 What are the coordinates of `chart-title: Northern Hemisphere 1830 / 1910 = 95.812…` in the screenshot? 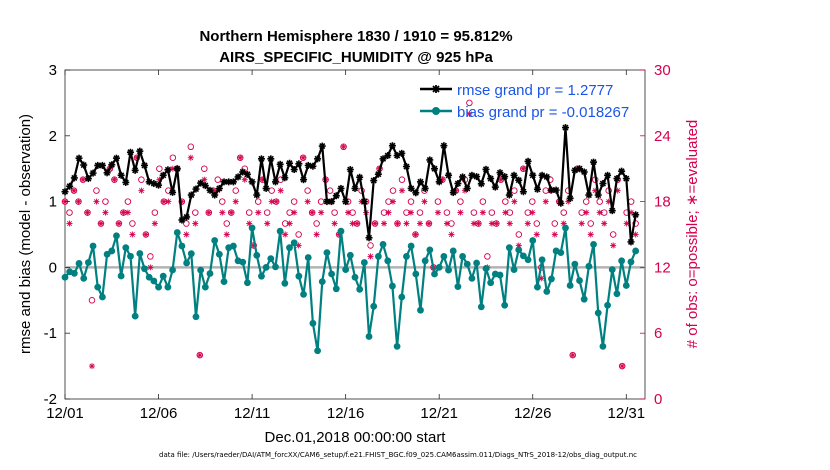 It's located at (355, 36).